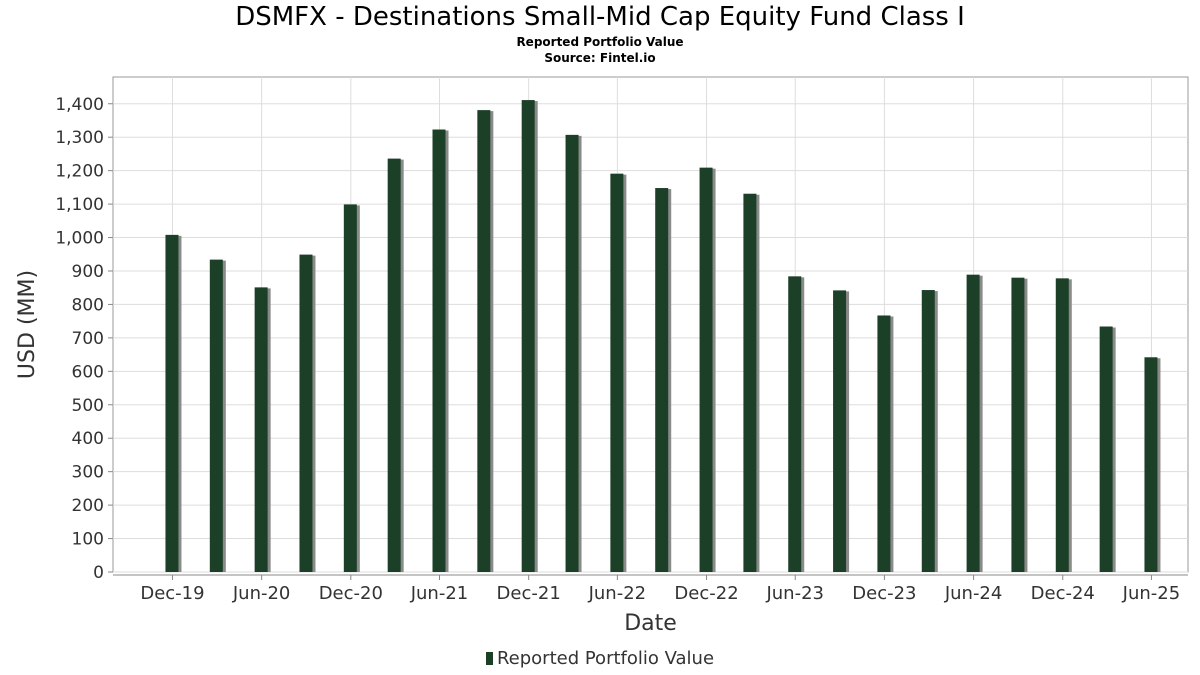  Describe the element at coordinates (706, 593) in the screenshot. I see `x-tick-label: Dec-22` at that location.